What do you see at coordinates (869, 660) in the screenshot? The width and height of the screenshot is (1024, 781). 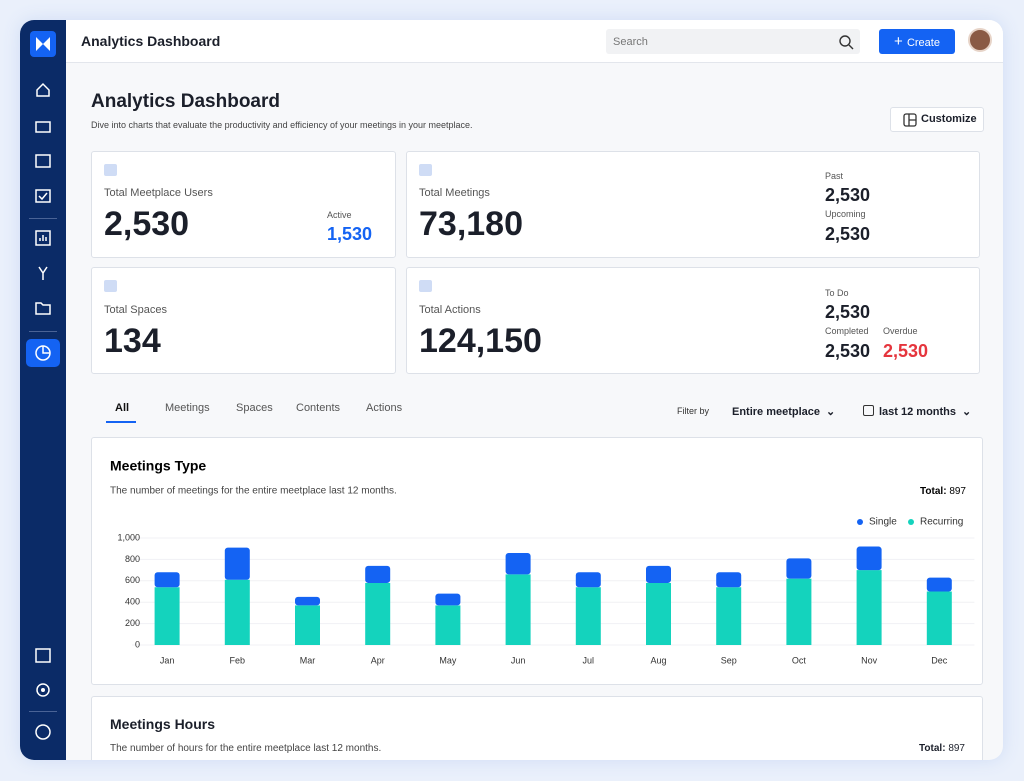 I see `x-tick-label: Nov` at bounding box center [869, 660].